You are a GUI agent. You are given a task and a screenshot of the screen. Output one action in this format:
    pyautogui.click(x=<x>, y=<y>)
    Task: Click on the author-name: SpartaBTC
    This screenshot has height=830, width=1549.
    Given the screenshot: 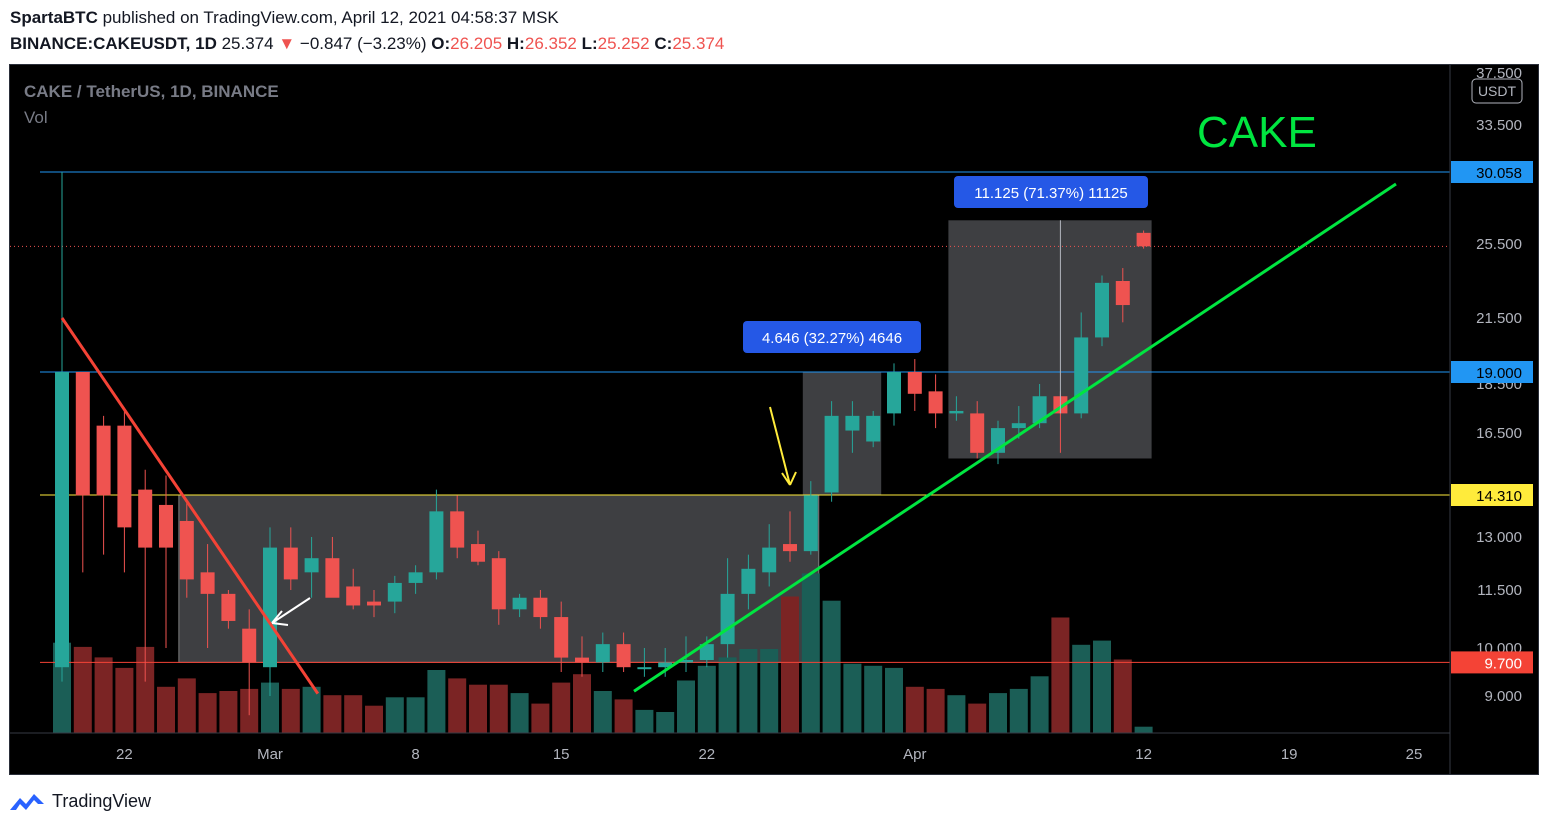 What is the action you would take?
    pyautogui.click(x=54, y=17)
    